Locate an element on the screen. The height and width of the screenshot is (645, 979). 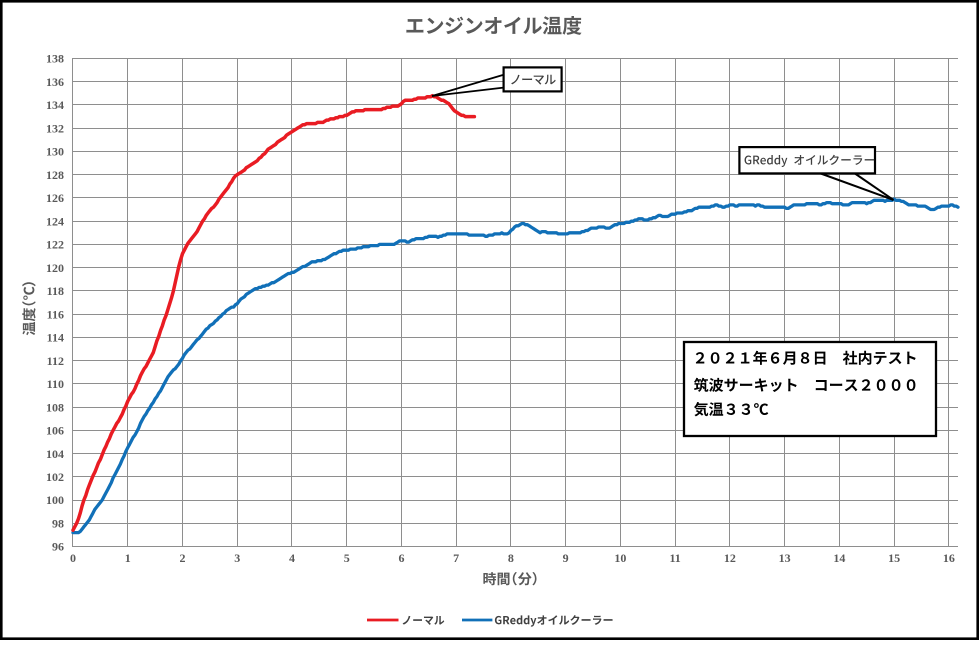
svg-text: 108 is located at coordinates (55, 407).